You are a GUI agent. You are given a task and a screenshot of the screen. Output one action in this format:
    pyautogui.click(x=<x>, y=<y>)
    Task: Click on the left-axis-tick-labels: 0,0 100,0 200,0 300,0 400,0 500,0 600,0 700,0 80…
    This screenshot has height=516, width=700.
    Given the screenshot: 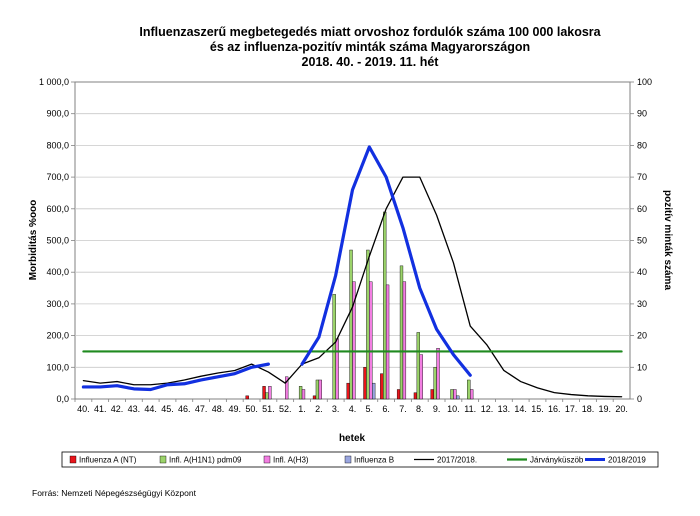 What is the action you would take?
    pyautogui.click(x=54, y=240)
    